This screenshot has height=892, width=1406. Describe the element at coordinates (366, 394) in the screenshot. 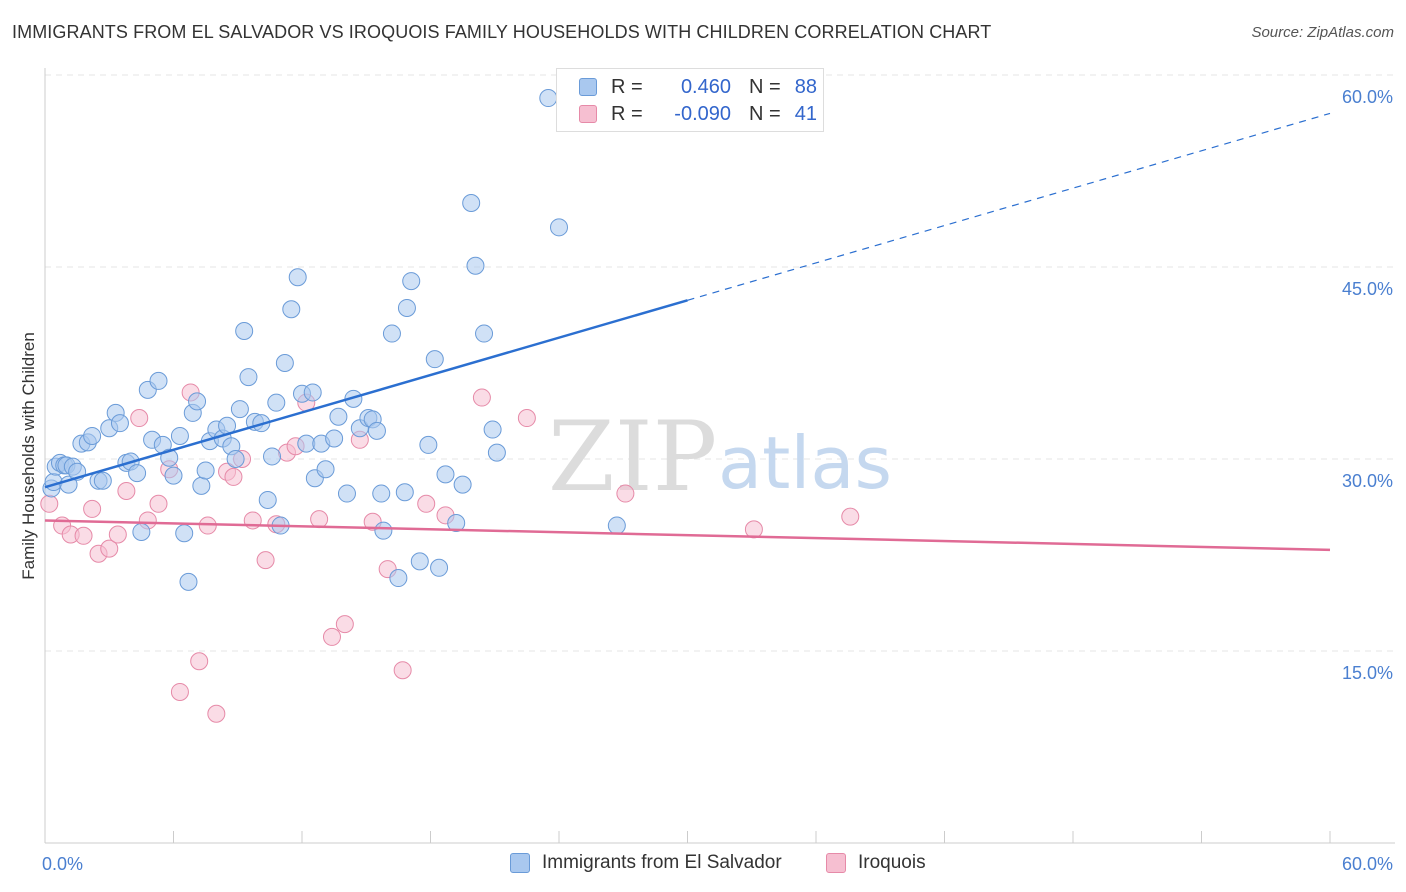

I see `el-salvador-trend-line` at that location.